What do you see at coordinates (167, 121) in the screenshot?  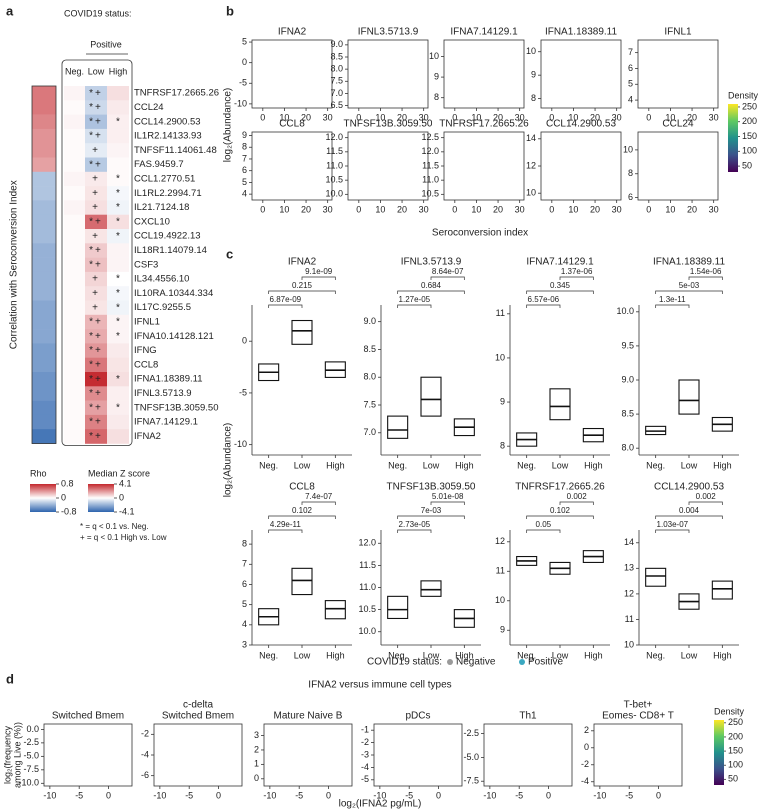 I see `row-label: CCL14.2900.53` at bounding box center [167, 121].